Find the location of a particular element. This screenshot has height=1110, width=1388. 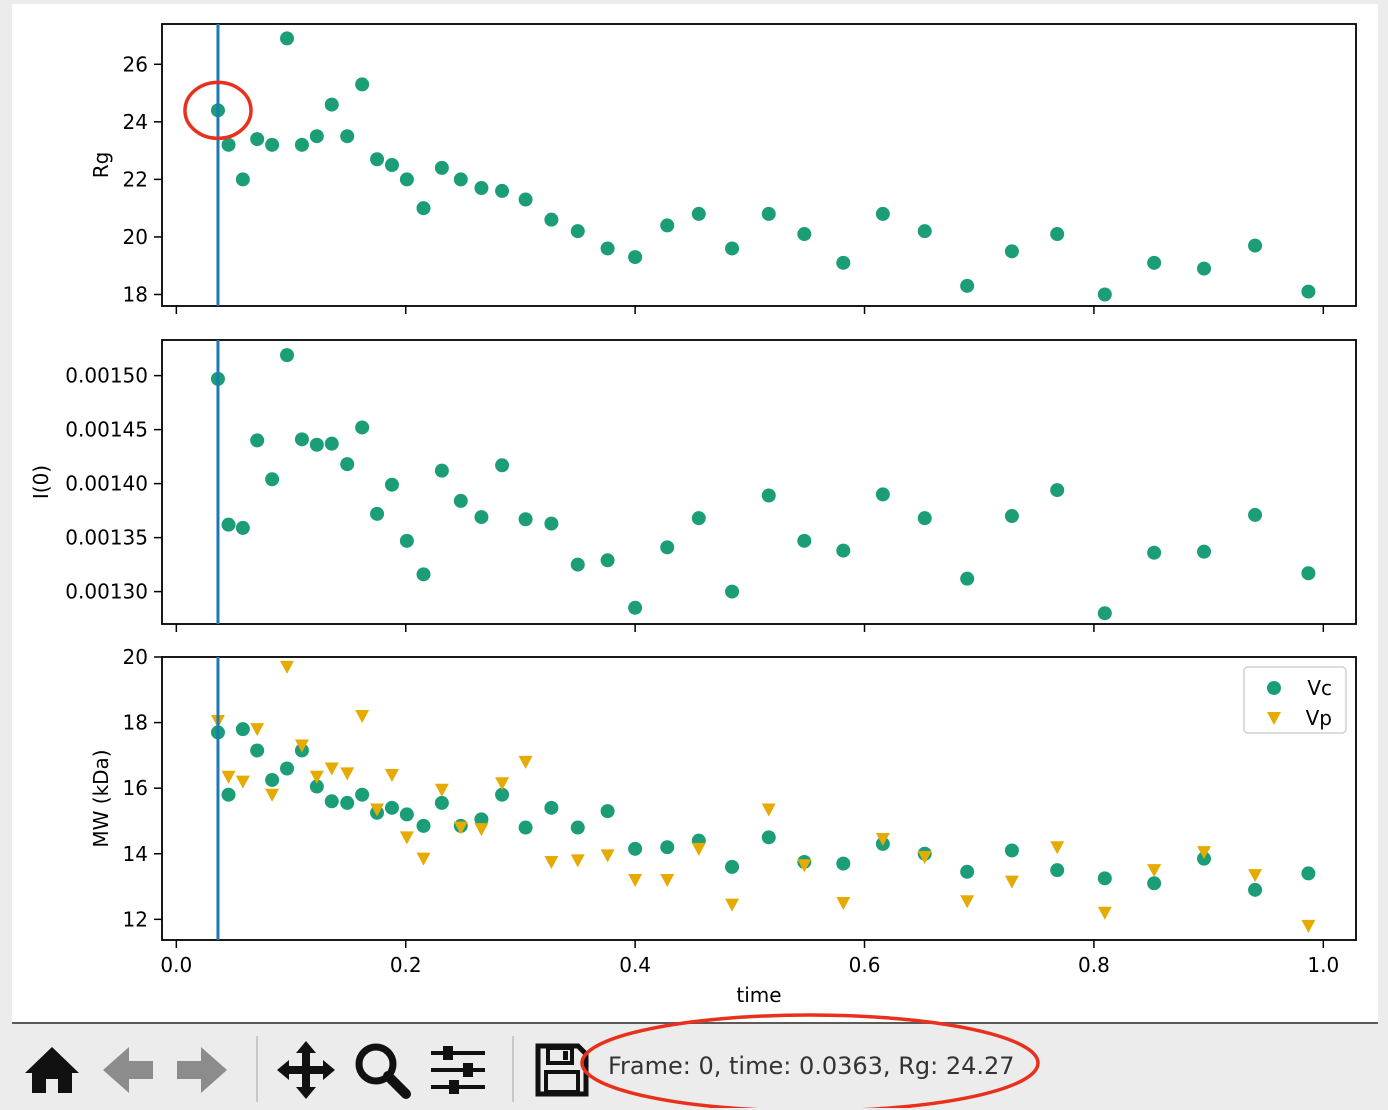

x-tick-label: 0.6 is located at coordinates (865, 965).